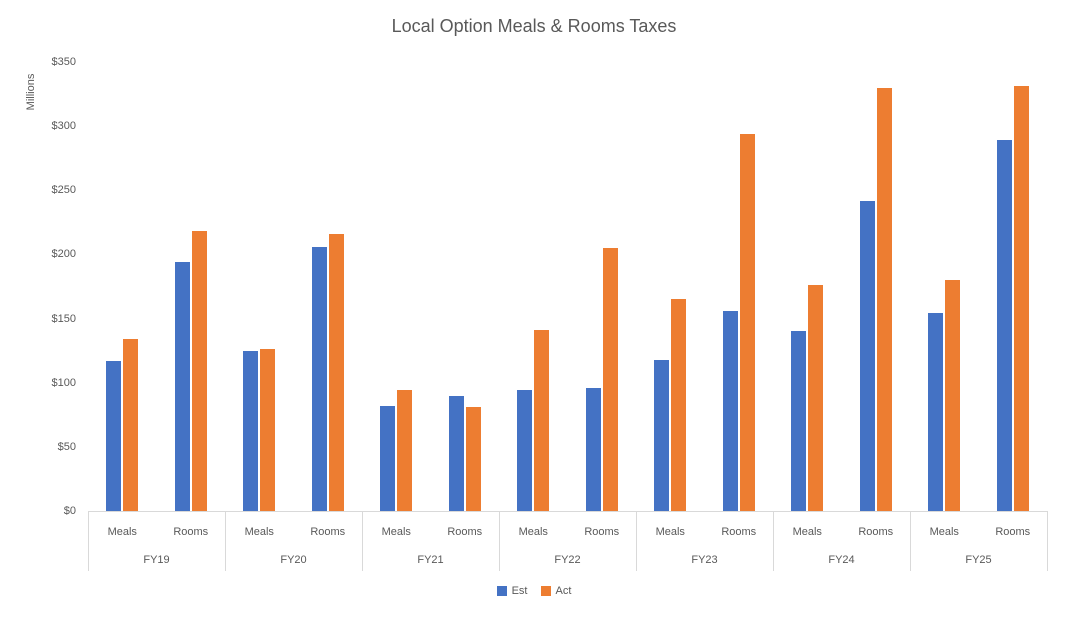 Image resolution: width=1068 pixels, height=618 pixels. Describe the element at coordinates (567, 560) in the screenshot. I see `category-label: FY22` at that location.